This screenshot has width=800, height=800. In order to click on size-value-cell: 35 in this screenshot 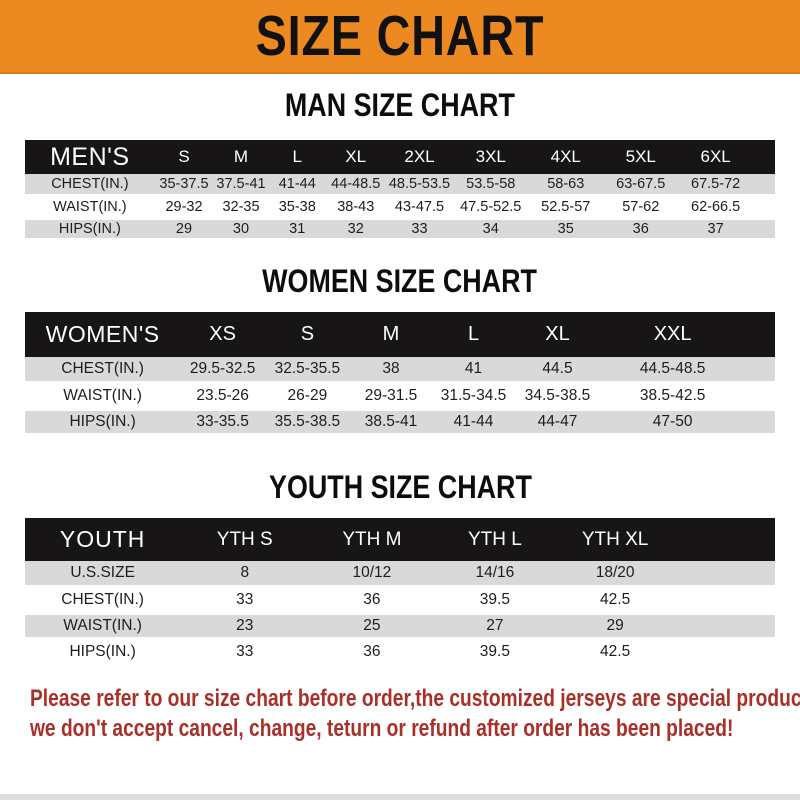, I will do `click(565, 229)`.